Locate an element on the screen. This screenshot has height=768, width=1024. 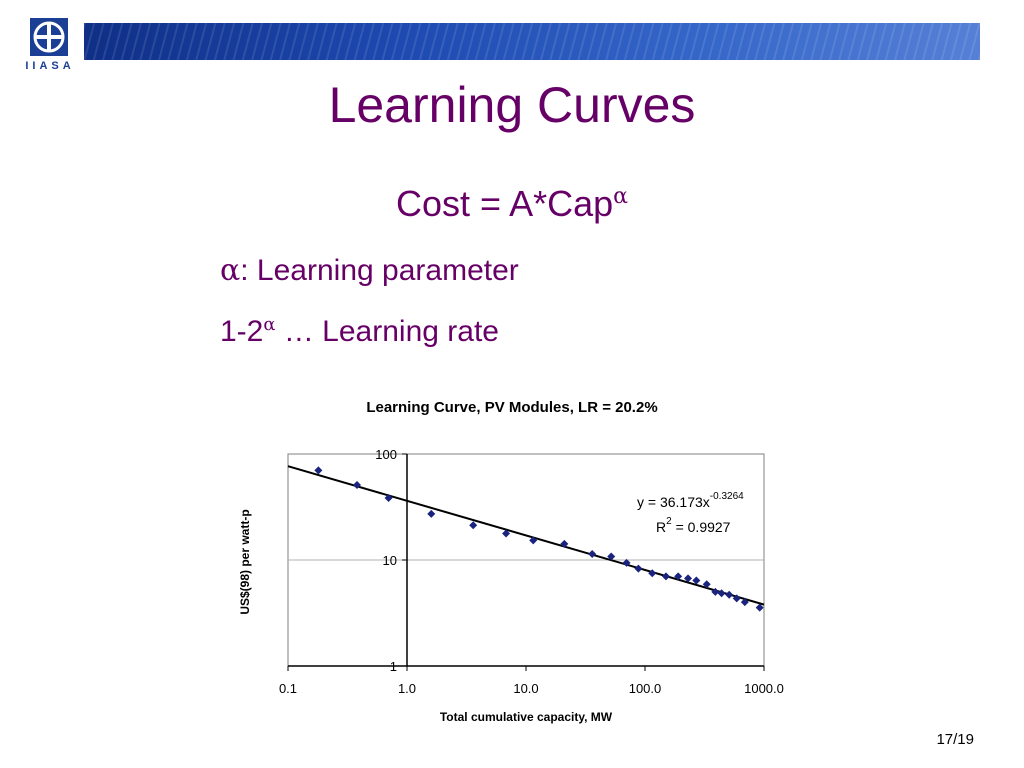
trendline-equation: y = 36.173x-0.3264 is located at coordinates (690, 500).